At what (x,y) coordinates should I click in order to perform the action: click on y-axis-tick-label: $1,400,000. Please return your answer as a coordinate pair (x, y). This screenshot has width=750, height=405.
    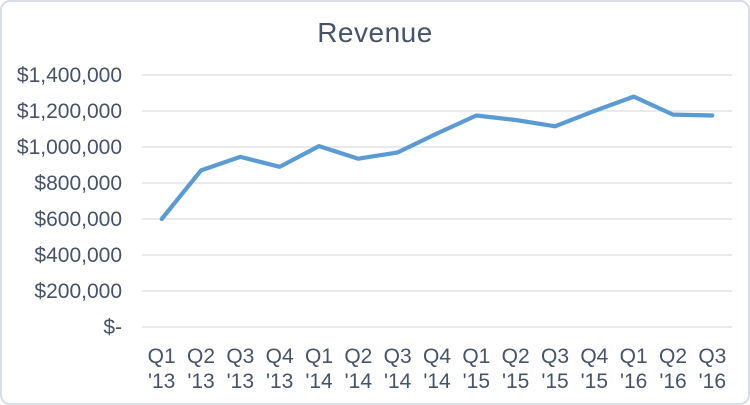
    Looking at the image, I should click on (69, 75).